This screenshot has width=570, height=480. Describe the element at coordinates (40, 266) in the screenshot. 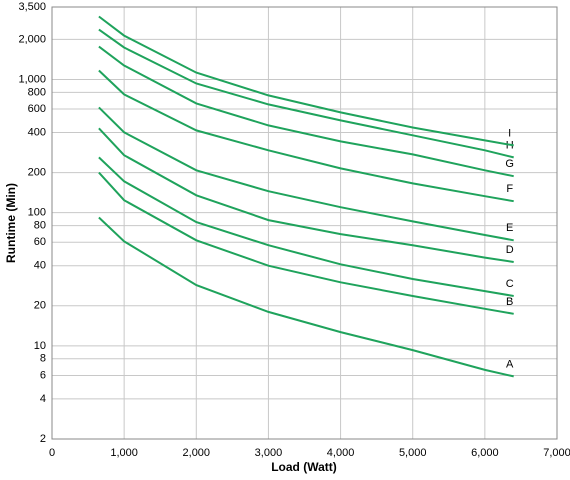

I see `y-tick-label: 40` at that location.